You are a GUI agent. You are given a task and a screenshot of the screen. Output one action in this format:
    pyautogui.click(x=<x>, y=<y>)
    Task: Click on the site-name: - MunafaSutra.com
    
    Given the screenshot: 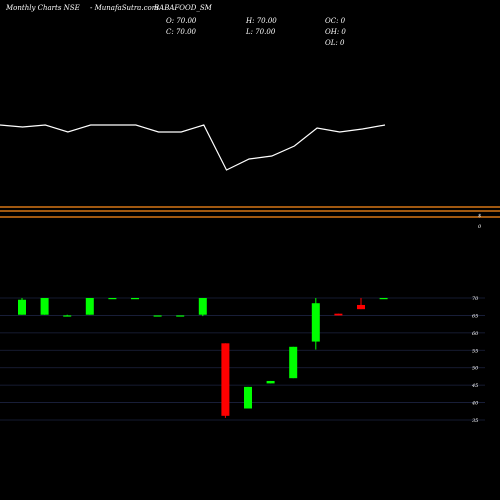 What is the action you would take?
    pyautogui.click(x=124, y=8)
    